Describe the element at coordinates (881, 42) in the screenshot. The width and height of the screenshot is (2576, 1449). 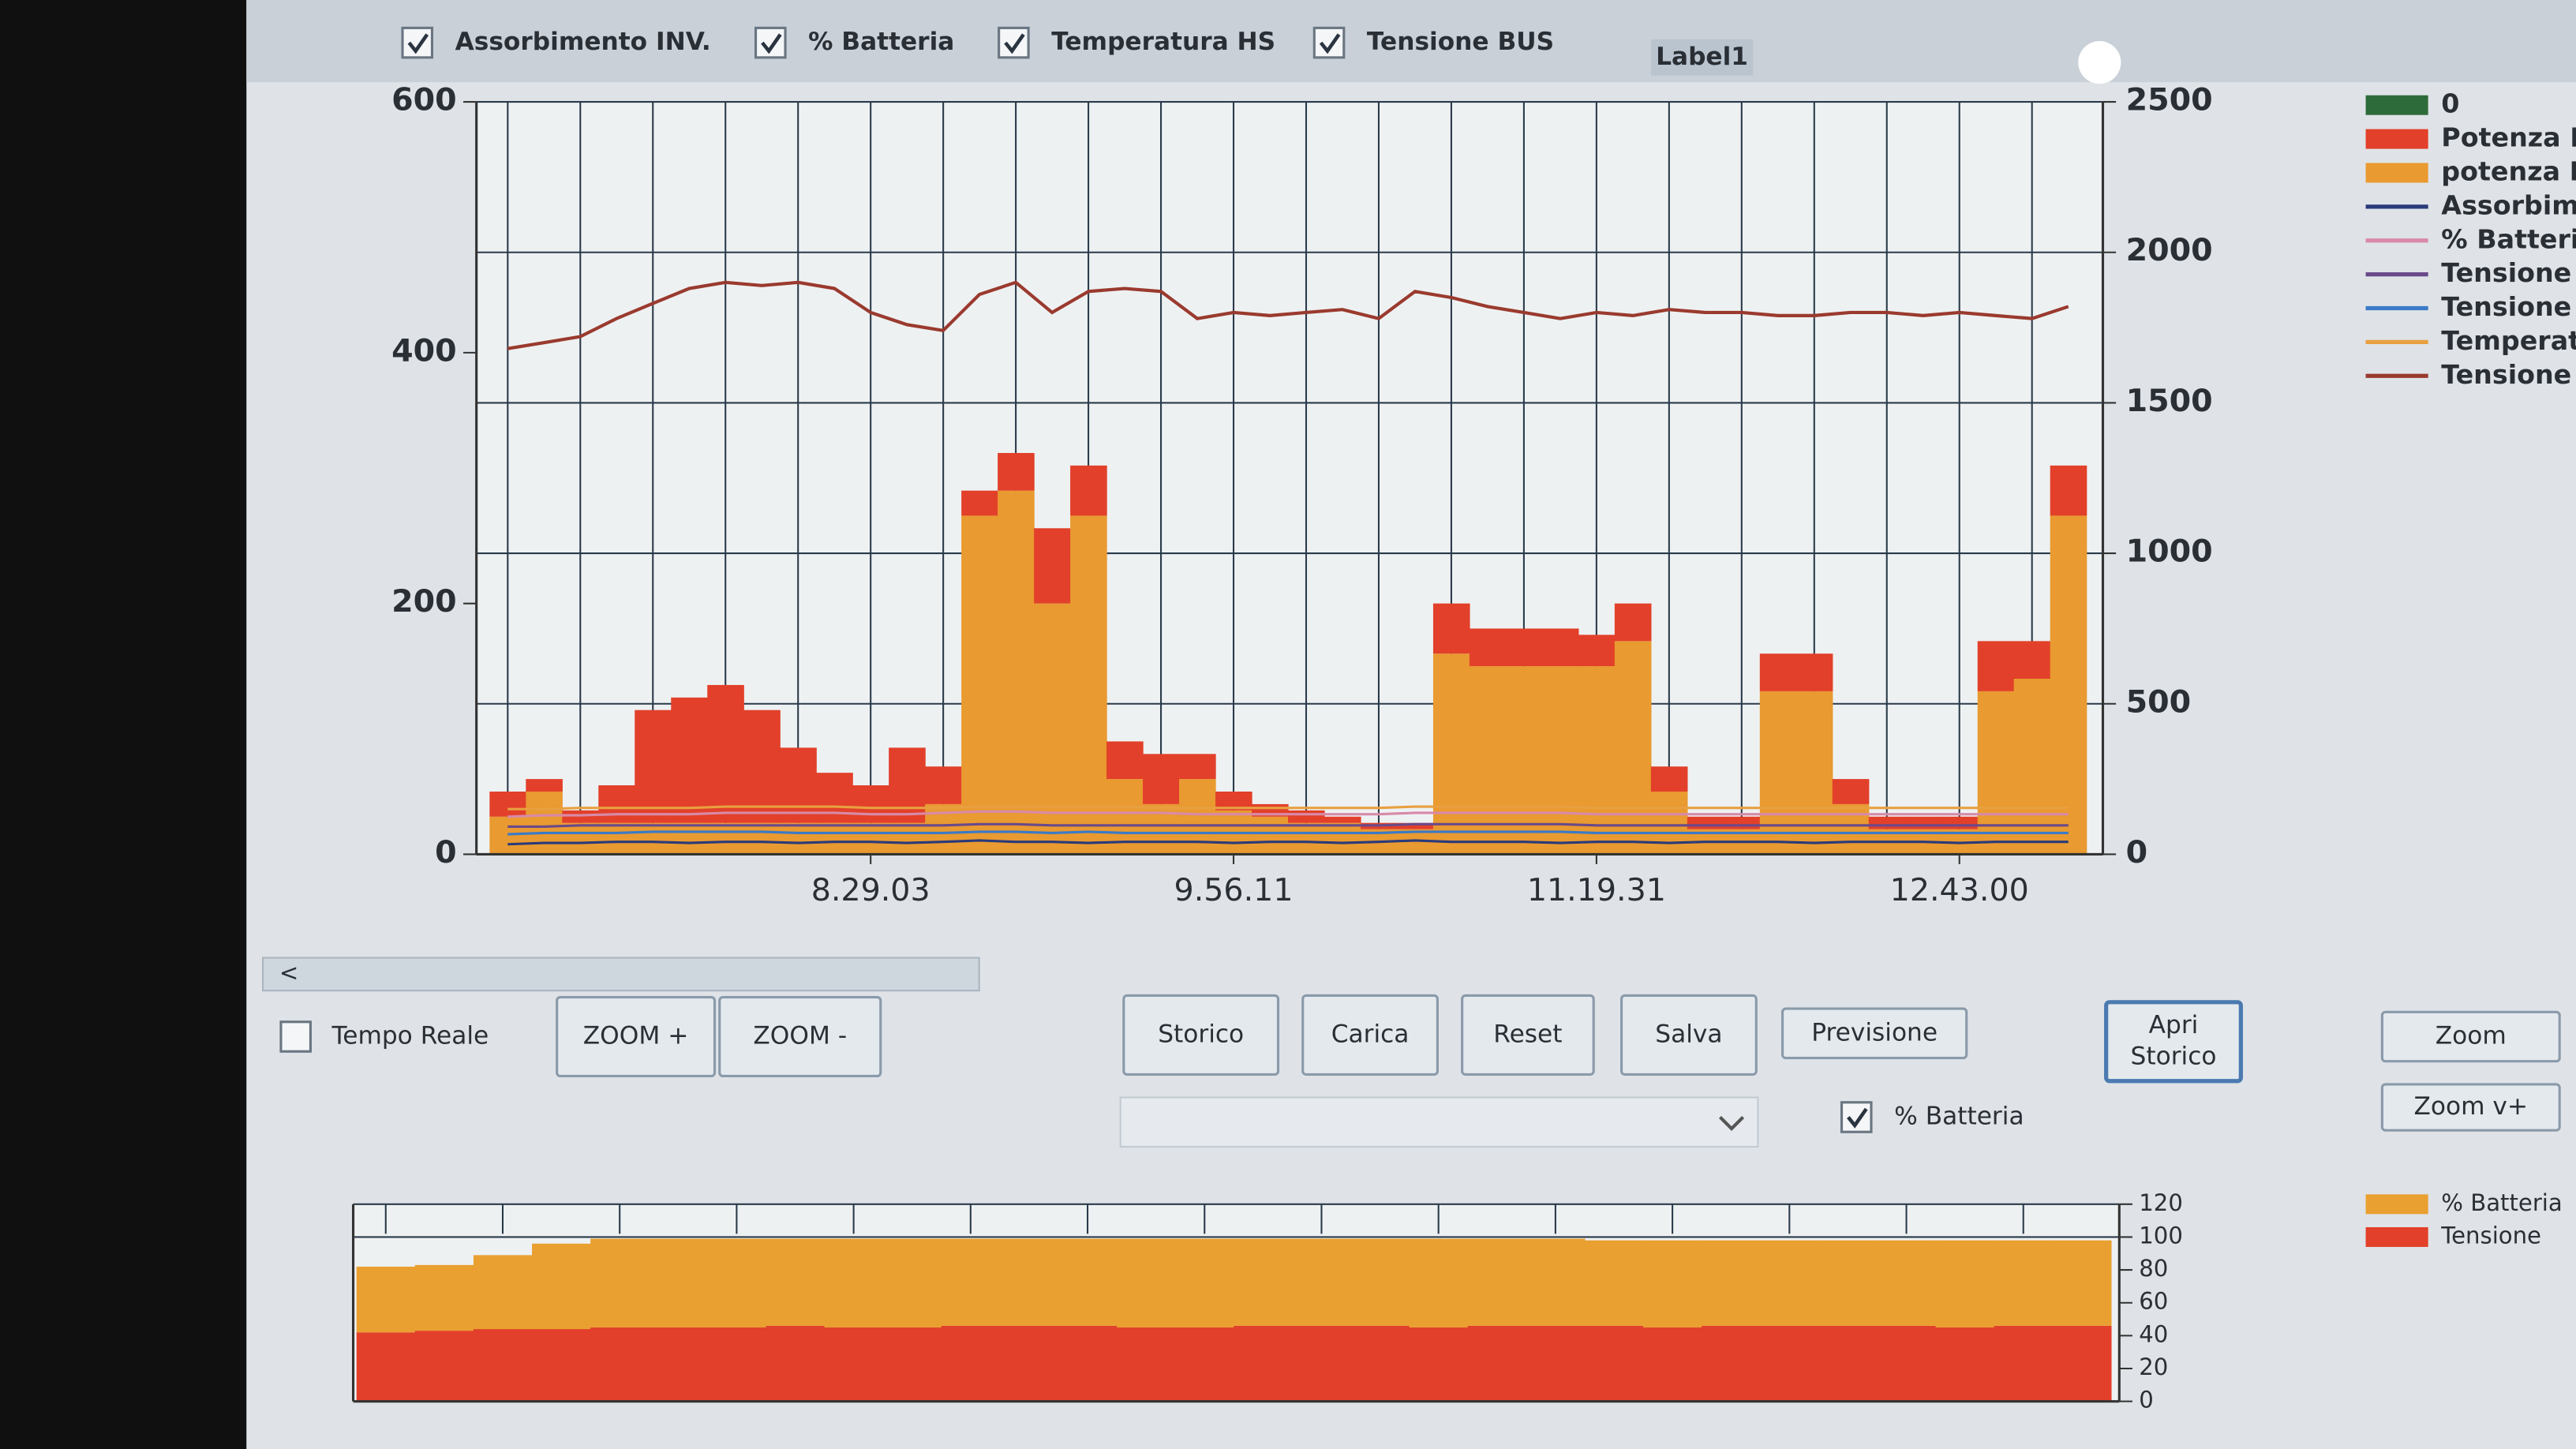
I see `series-checkbox-label: % Batteria` at that location.